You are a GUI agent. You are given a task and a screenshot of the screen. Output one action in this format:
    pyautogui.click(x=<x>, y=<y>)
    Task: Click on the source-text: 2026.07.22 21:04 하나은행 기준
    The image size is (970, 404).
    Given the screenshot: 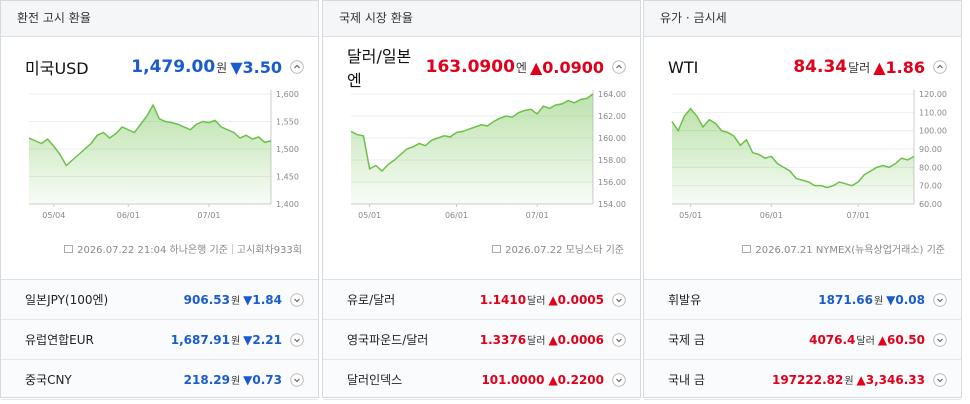 What is the action you would take?
    pyautogui.click(x=152, y=250)
    